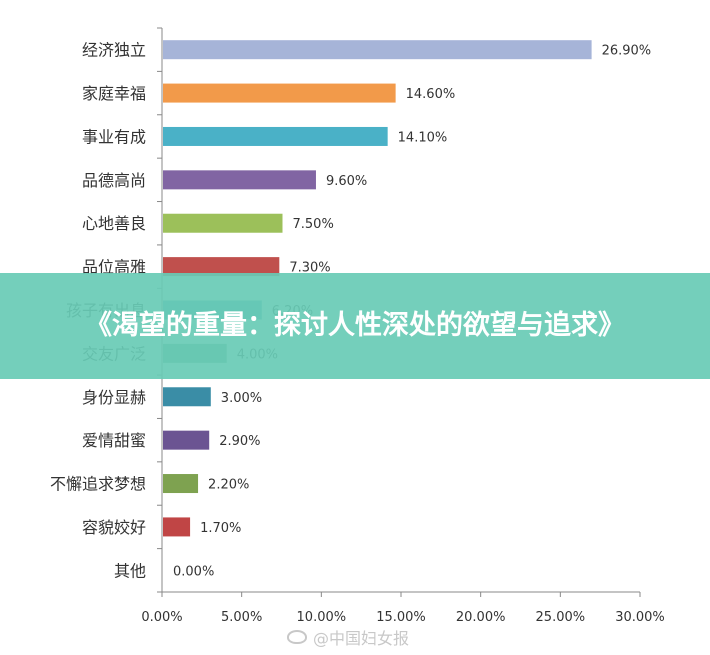  I want to click on x-tick-label: 5.00%, so click(241, 617).